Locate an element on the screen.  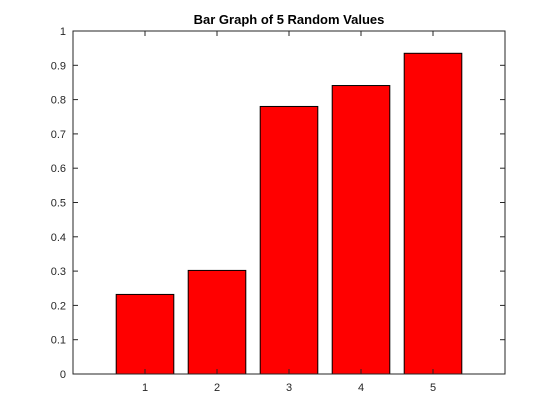
y-tick-label-0.8: 0.8 is located at coordinates (58, 101).